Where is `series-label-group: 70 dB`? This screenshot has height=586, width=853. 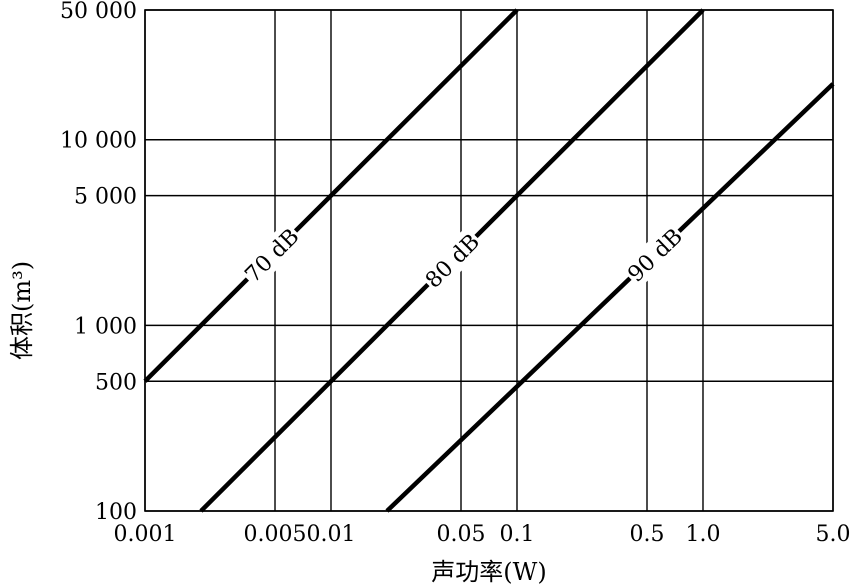
series-label-group: 70 dB is located at coordinates (271, 255).